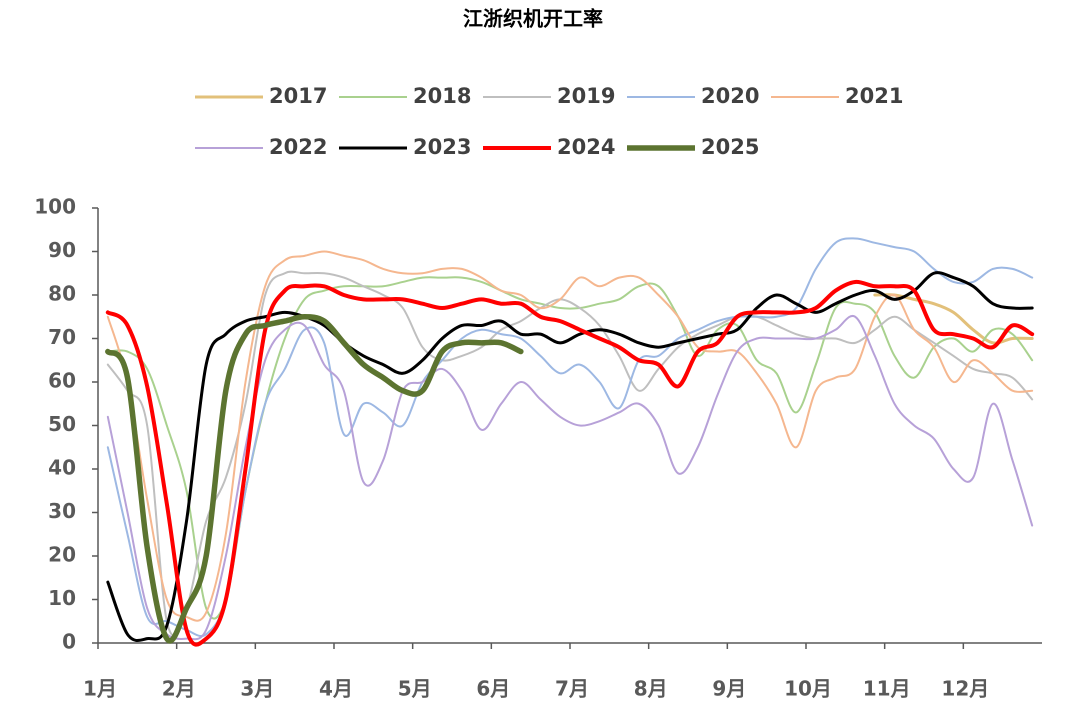 Image resolution: width=1066 pixels, height=720 pixels. Describe the element at coordinates (62, 250) in the screenshot. I see `y-tick-label: 90` at that location.